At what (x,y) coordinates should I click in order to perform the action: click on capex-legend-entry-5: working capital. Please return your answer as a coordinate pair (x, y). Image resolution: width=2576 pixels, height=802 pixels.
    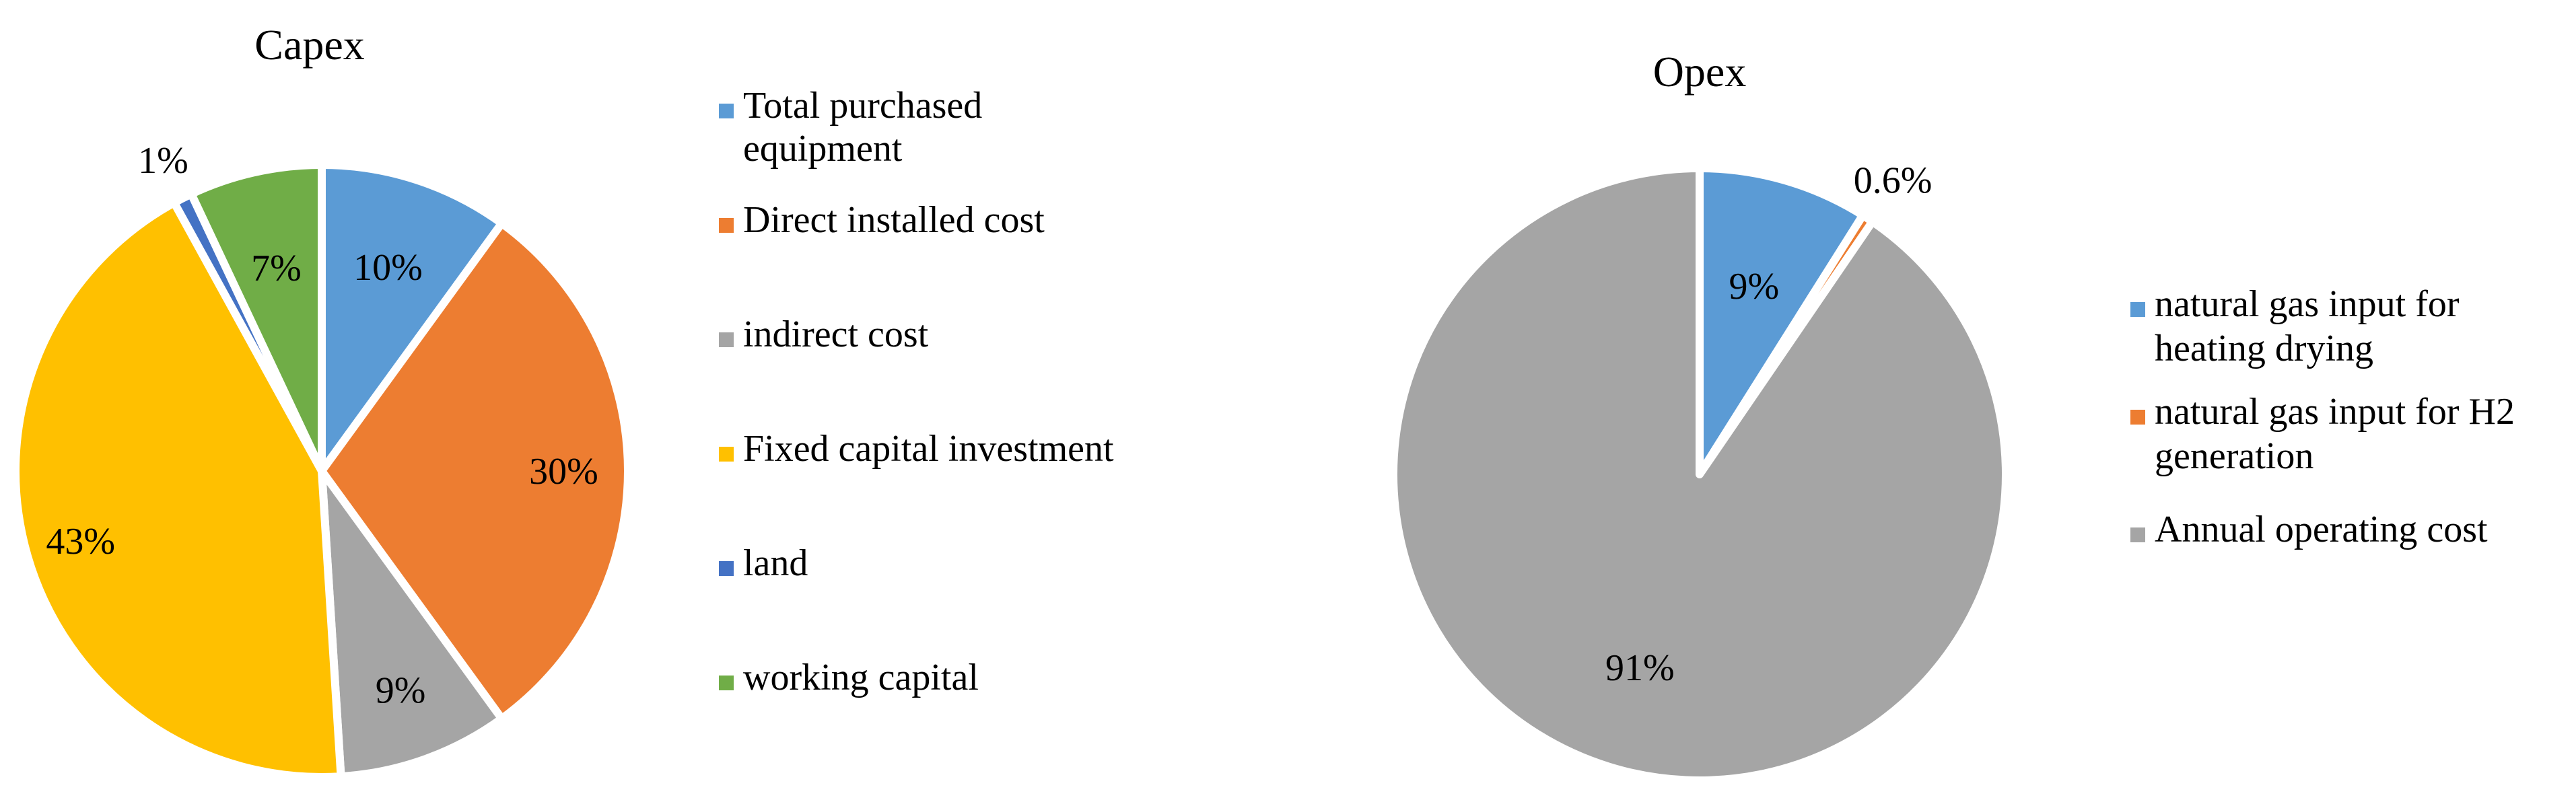
    Looking at the image, I should click on (861, 677).